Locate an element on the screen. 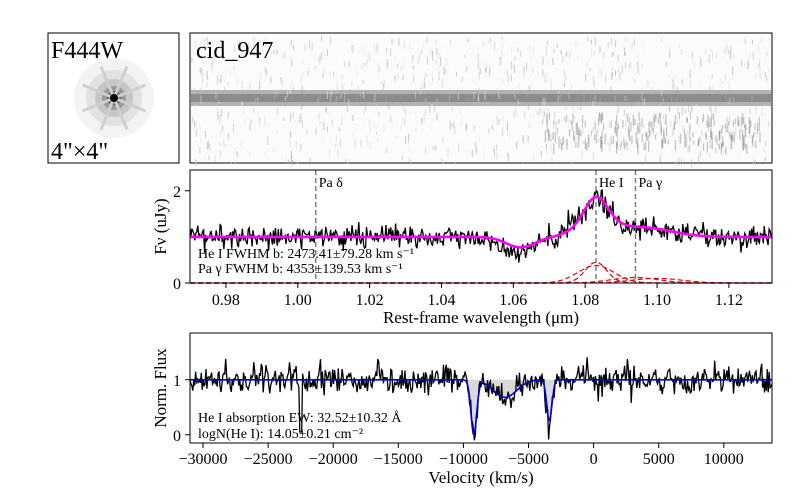  x-tick-label: 1.12 is located at coordinates (729, 300).